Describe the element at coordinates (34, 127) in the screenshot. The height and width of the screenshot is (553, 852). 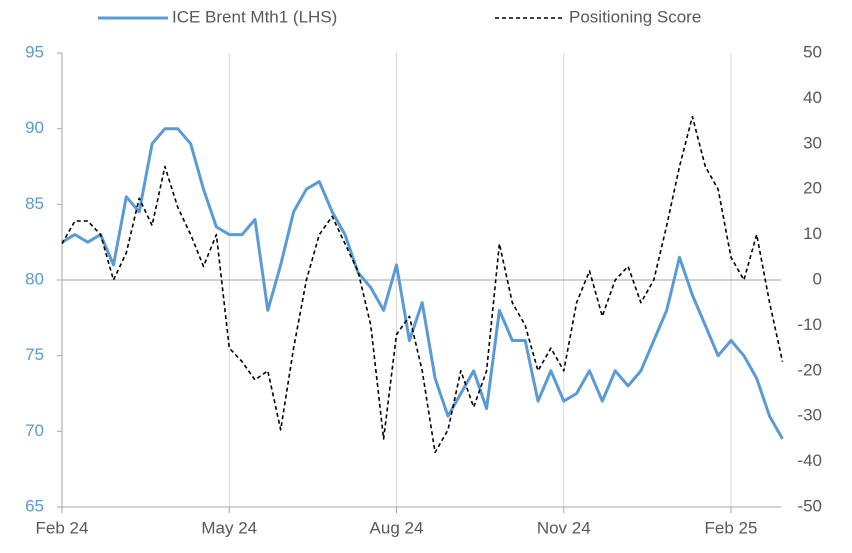
I see `y-tick-label: 90` at that location.